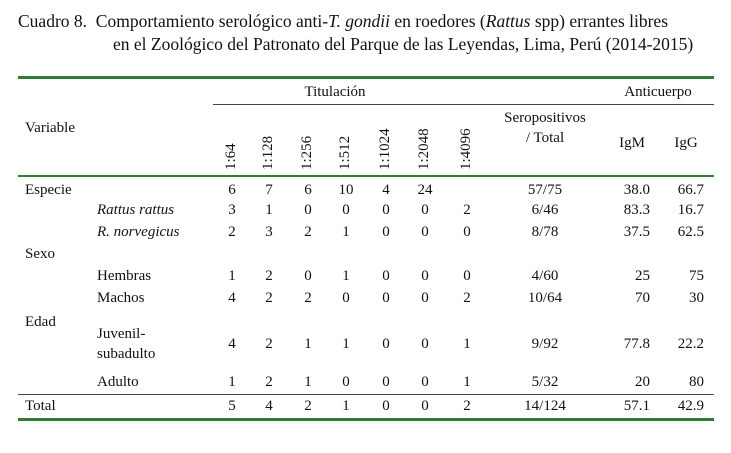  What do you see at coordinates (231, 156) in the screenshot?
I see `titer-header: 1:64` at bounding box center [231, 156].